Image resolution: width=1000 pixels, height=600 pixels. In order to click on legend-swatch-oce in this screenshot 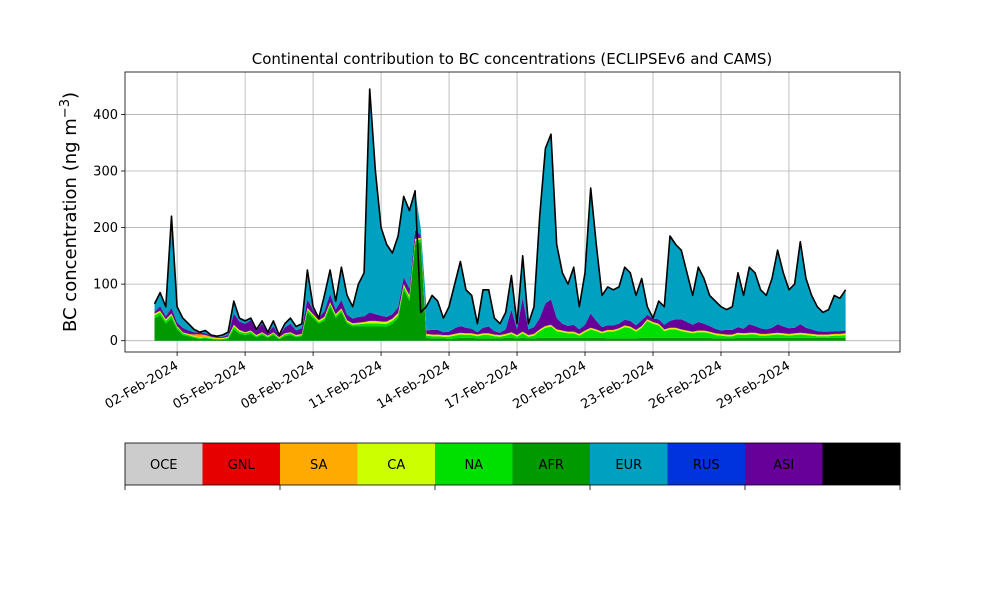, I will do `click(164, 464)`.